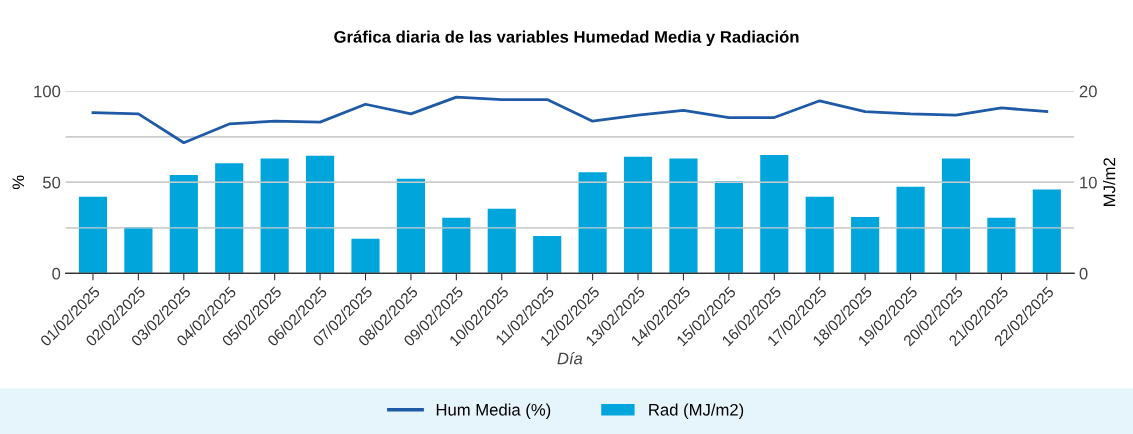  I want to click on y-tick-label: 50, so click(51, 182).